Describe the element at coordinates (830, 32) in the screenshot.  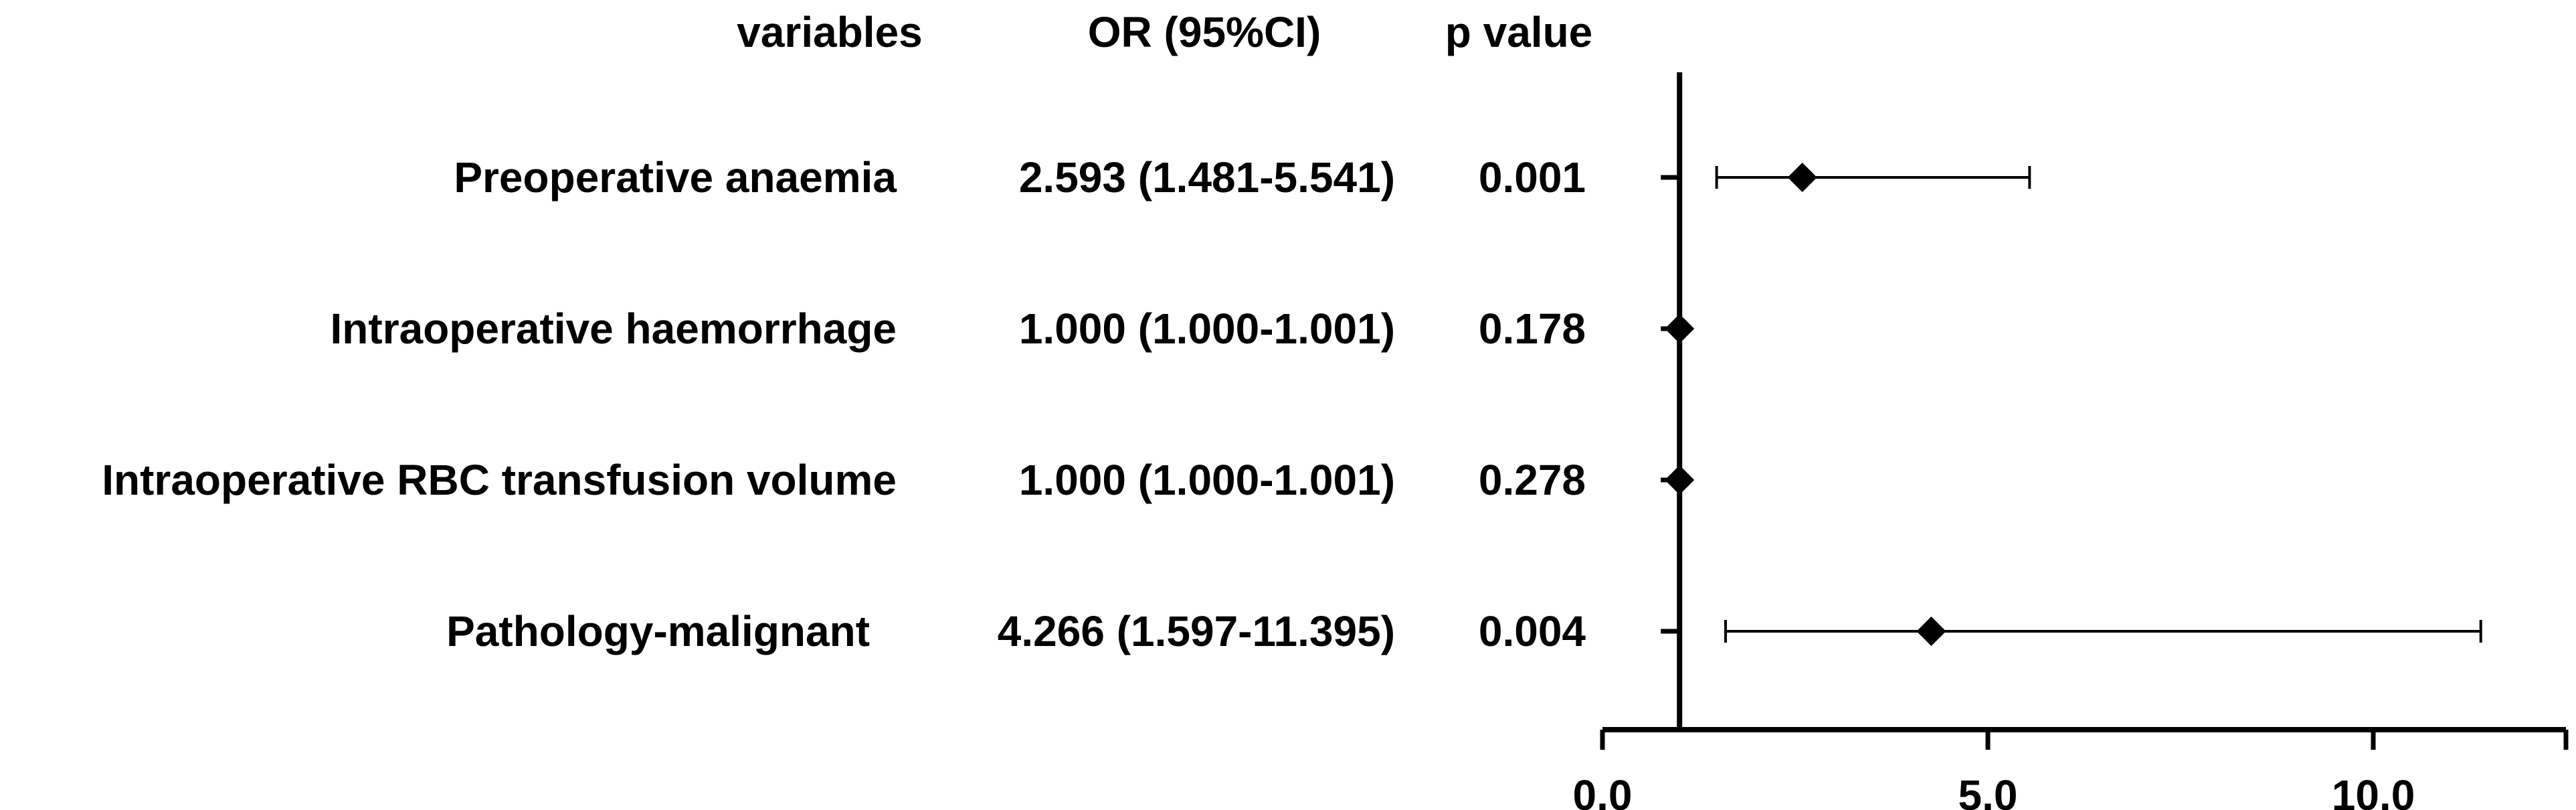
I see `header-variables: variables` at that location.